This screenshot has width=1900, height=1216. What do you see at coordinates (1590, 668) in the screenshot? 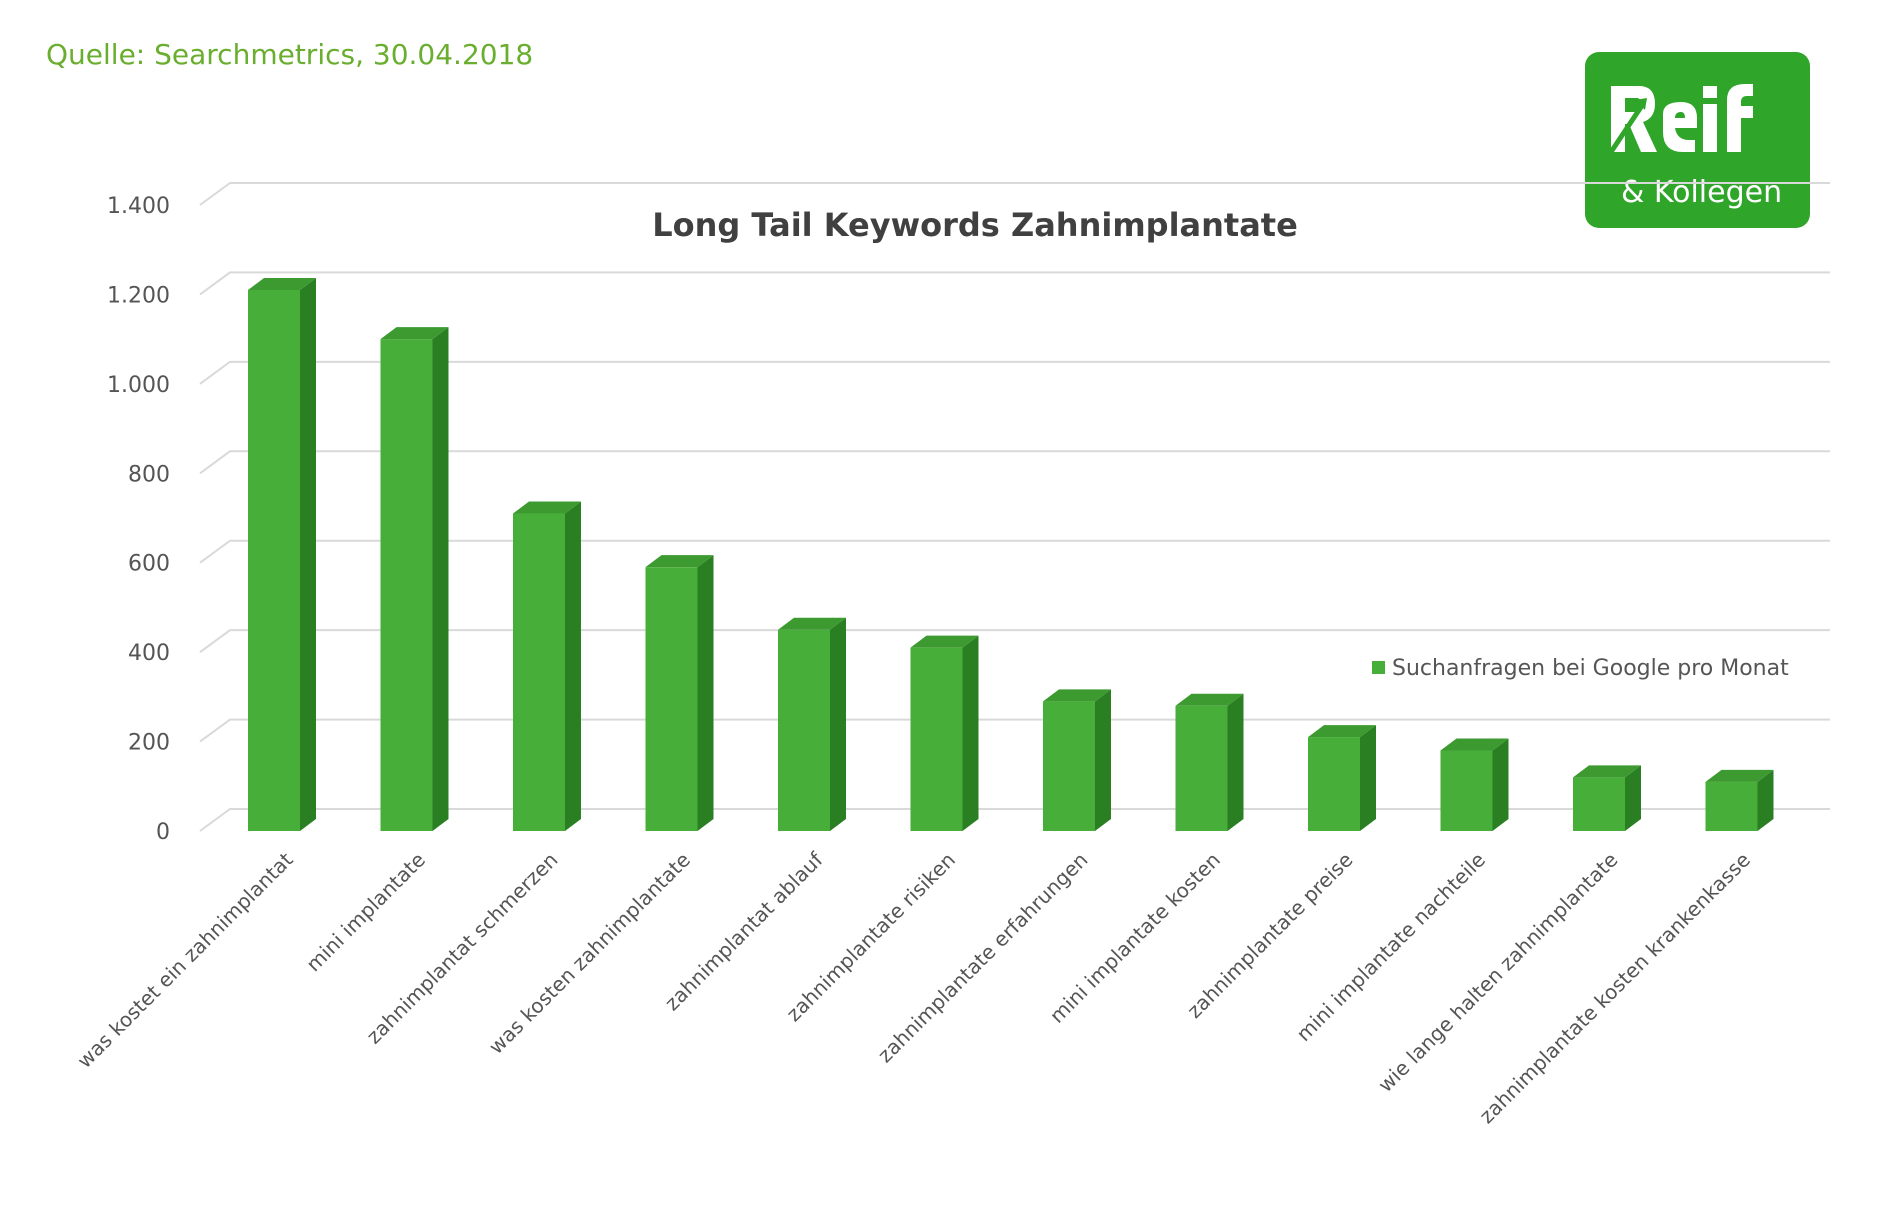
I see `legend-label: Suchanfragen bei Google pro Monat` at bounding box center [1590, 668].